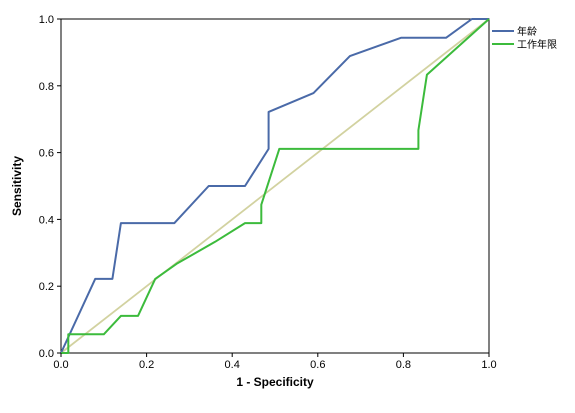 This screenshot has height=413, width=575. What do you see at coordinates (527, 31) in the screenshot?
I see `legend-label: 年龄` at bounding box center [527, 31].